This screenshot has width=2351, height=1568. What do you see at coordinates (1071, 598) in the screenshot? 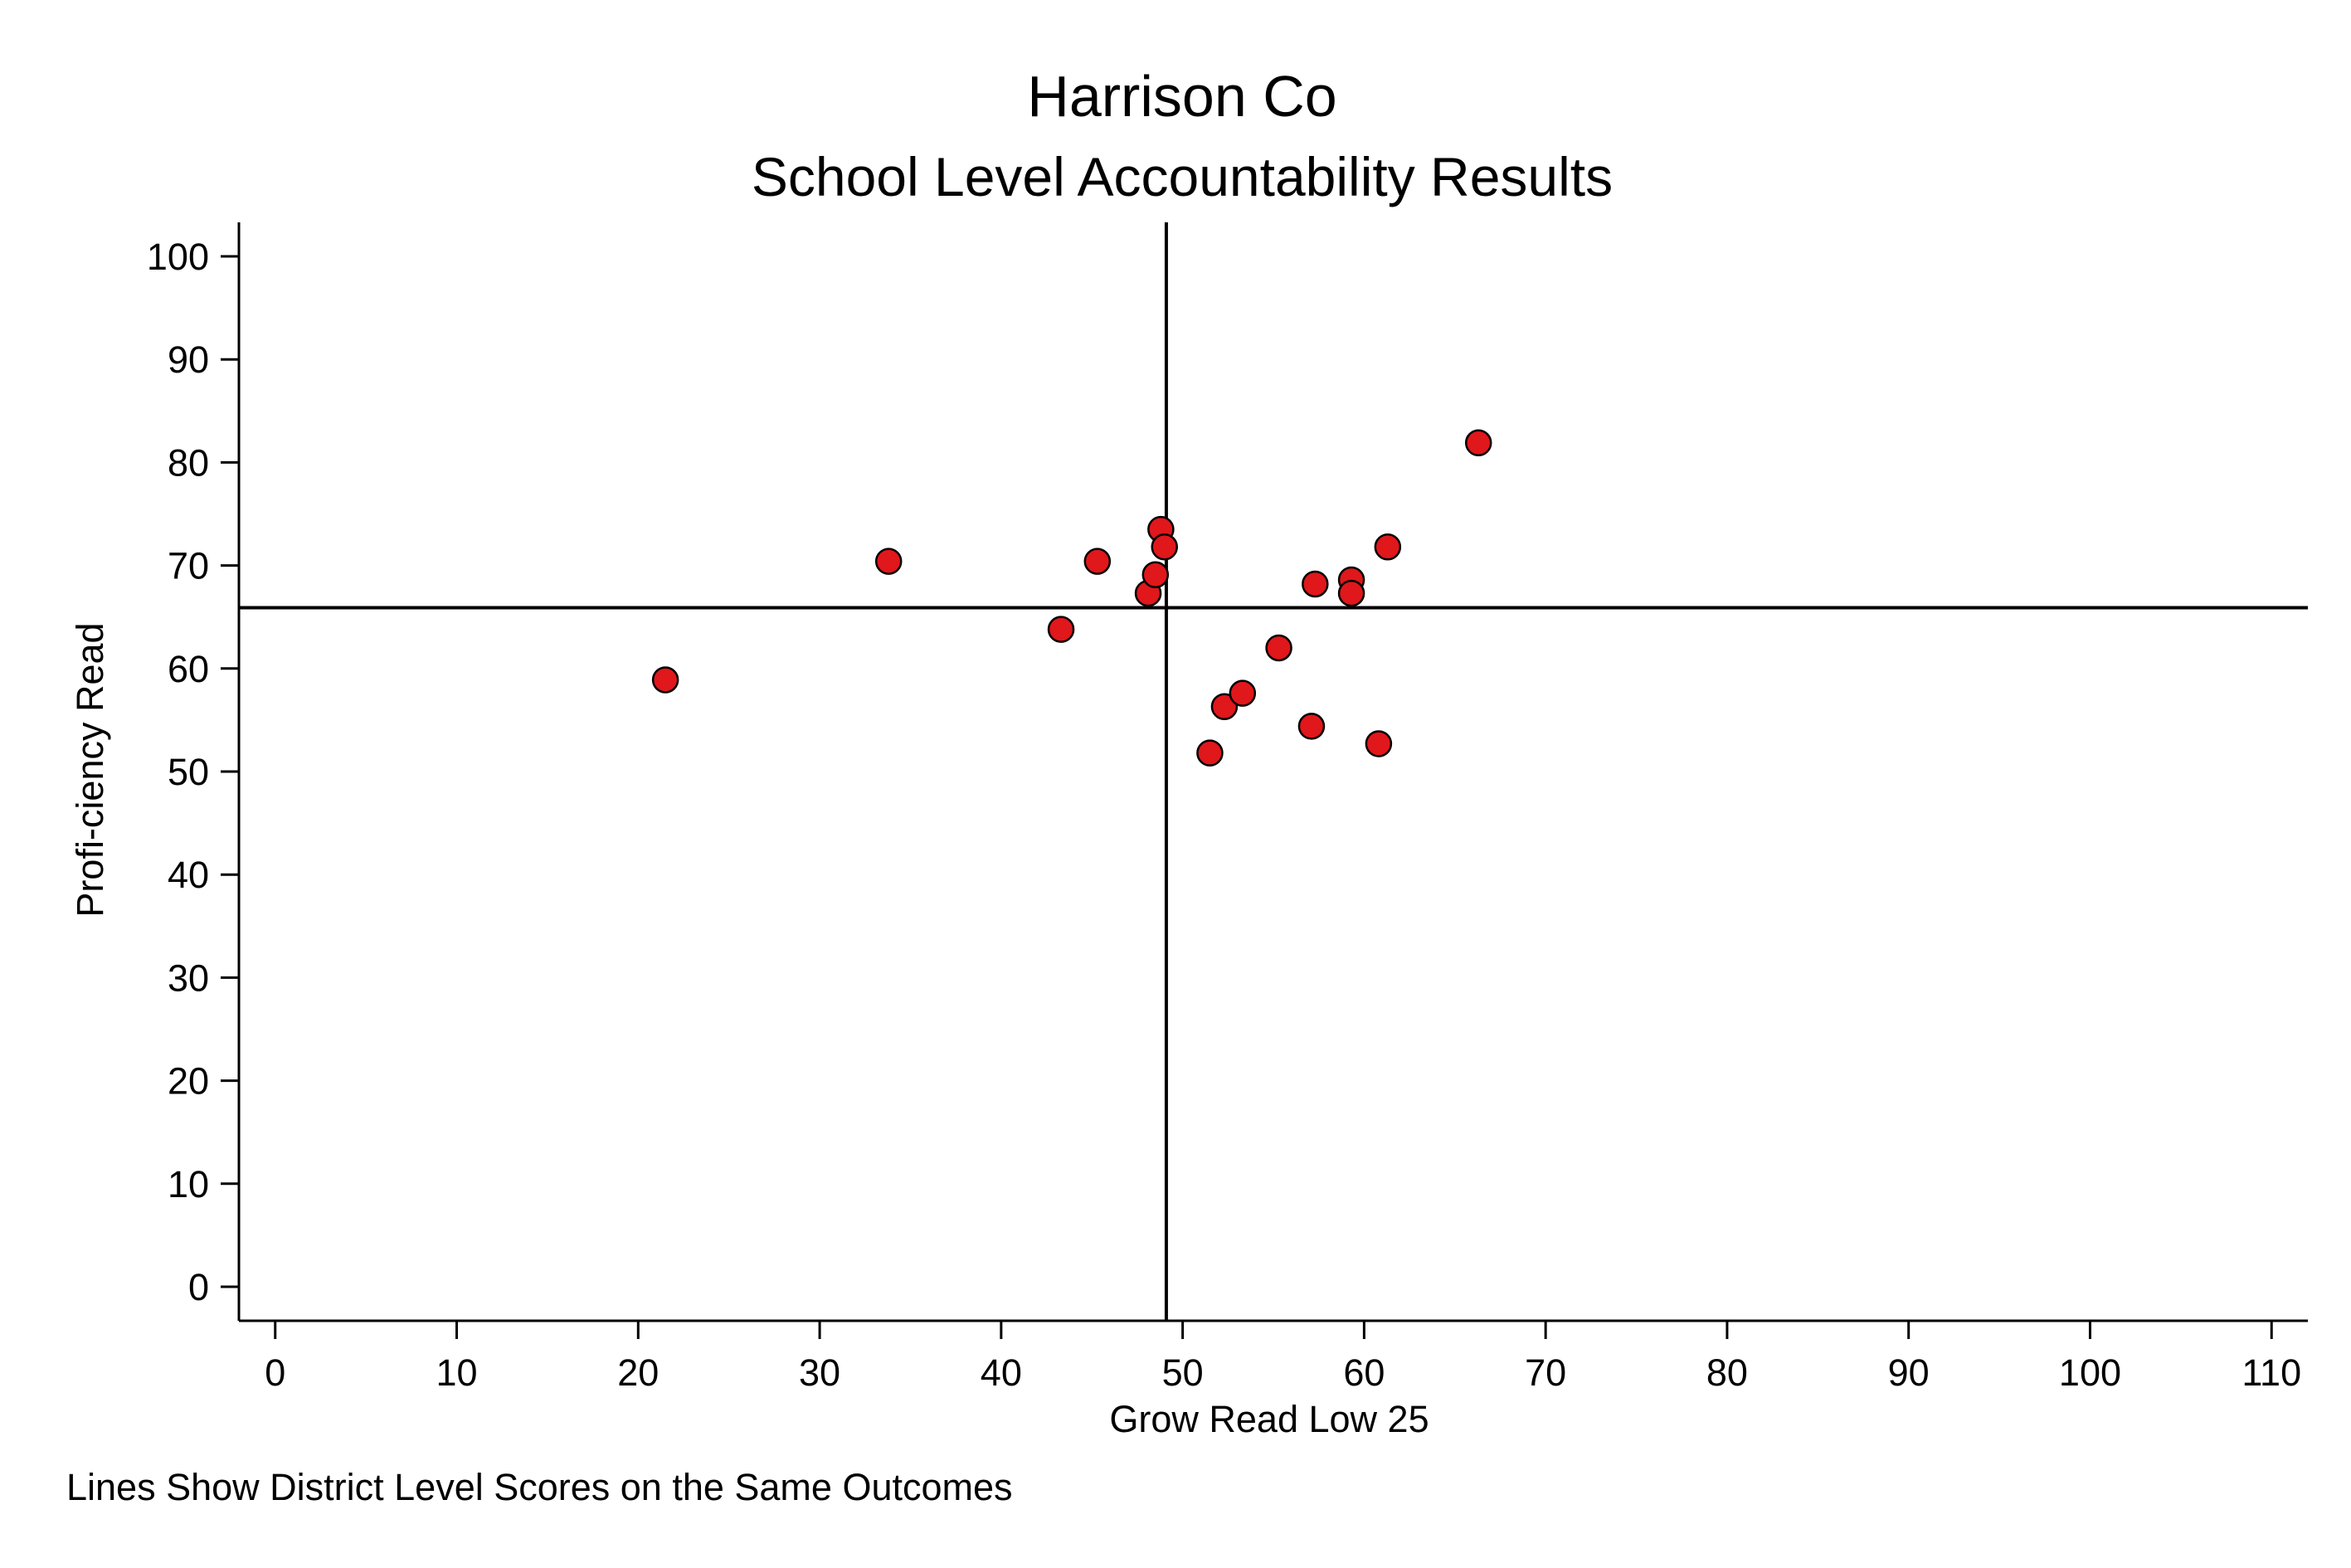
I see `data-points` at bounding box center [1071, 598].